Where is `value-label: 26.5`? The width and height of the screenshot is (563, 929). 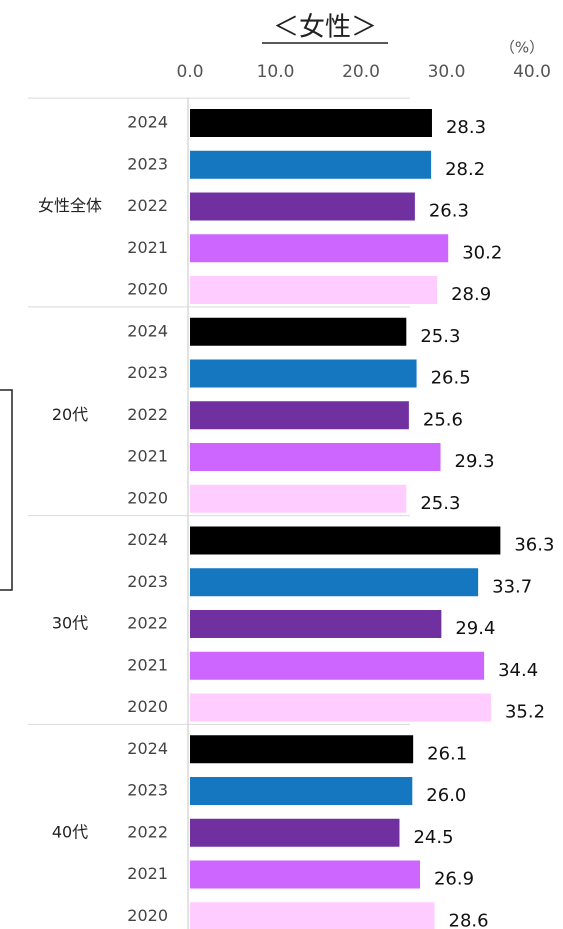
value-label: 26.5 is located at coordinates (451, 378).